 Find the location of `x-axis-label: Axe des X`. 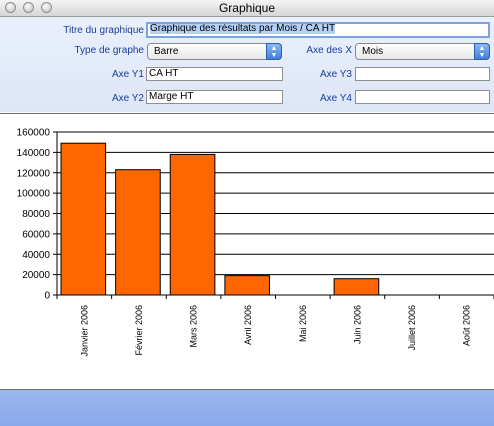

x-axis-label: Axe des X is located at coordinates (329, 50).